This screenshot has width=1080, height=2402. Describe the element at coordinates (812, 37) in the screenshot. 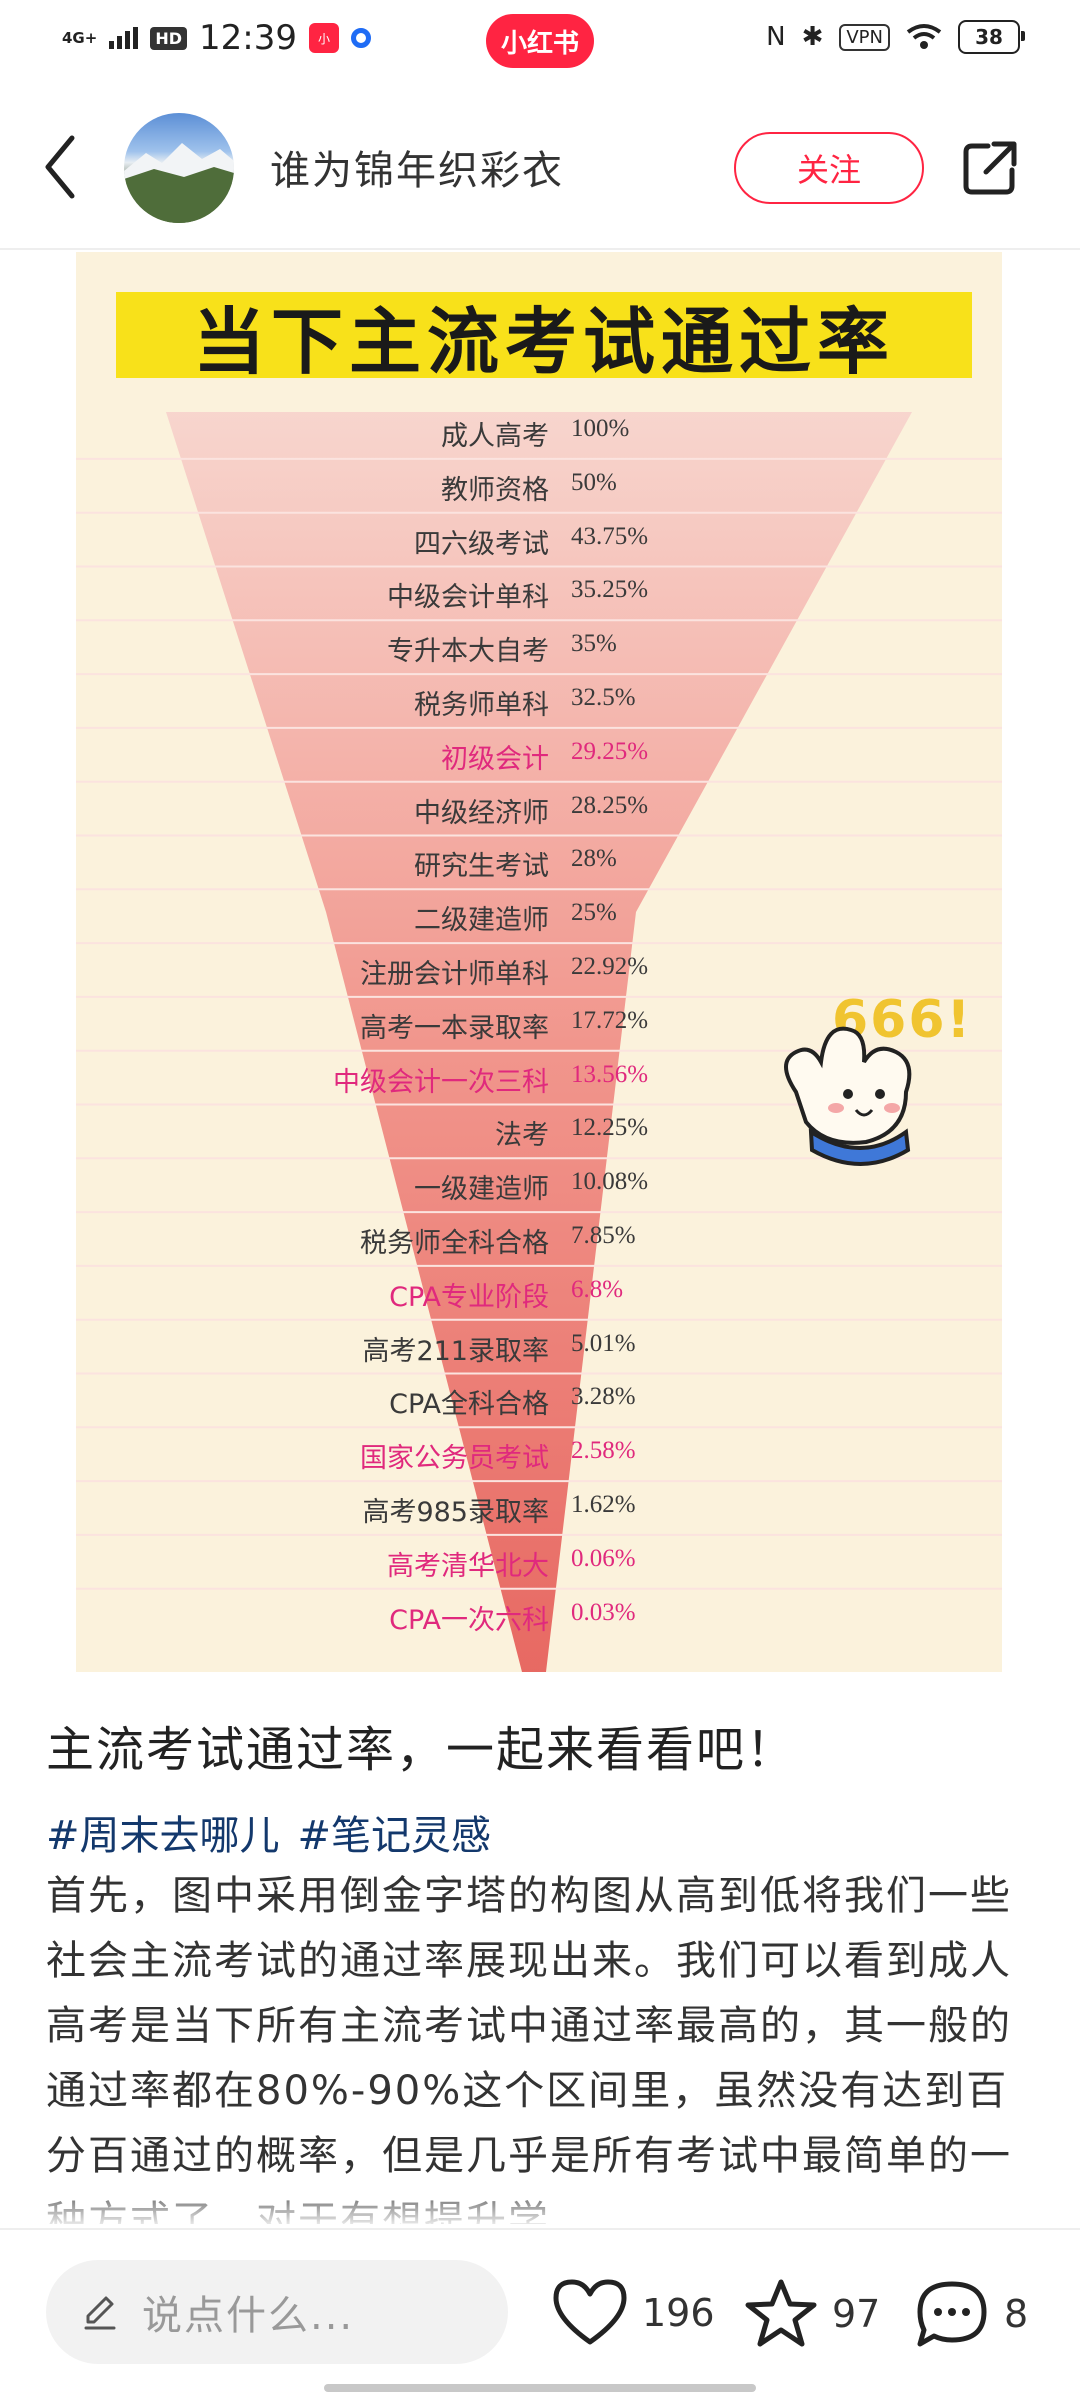

I see `bluetooth-icon: ✱` at that location.